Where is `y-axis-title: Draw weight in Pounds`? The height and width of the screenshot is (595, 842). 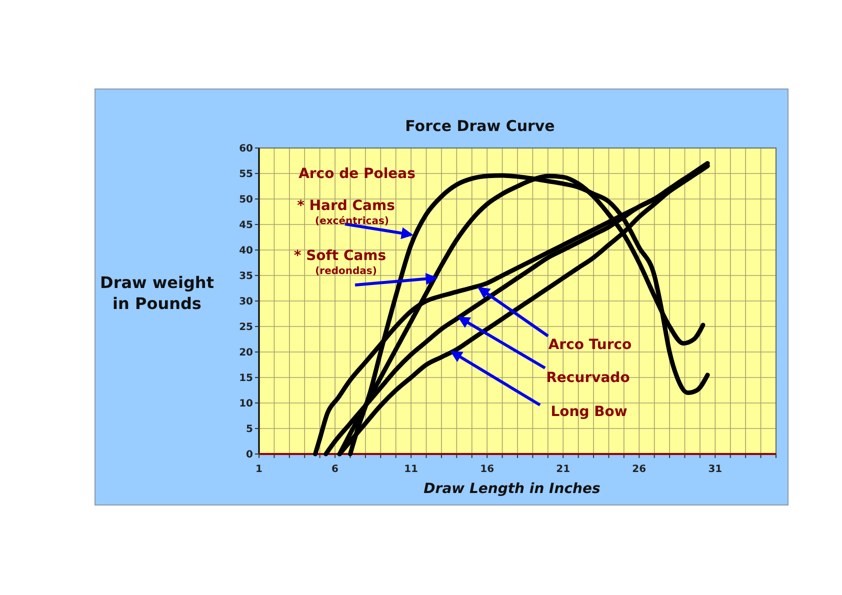 y-axis-title: Draw weight in Pounds is located at coordinates (157, 293).